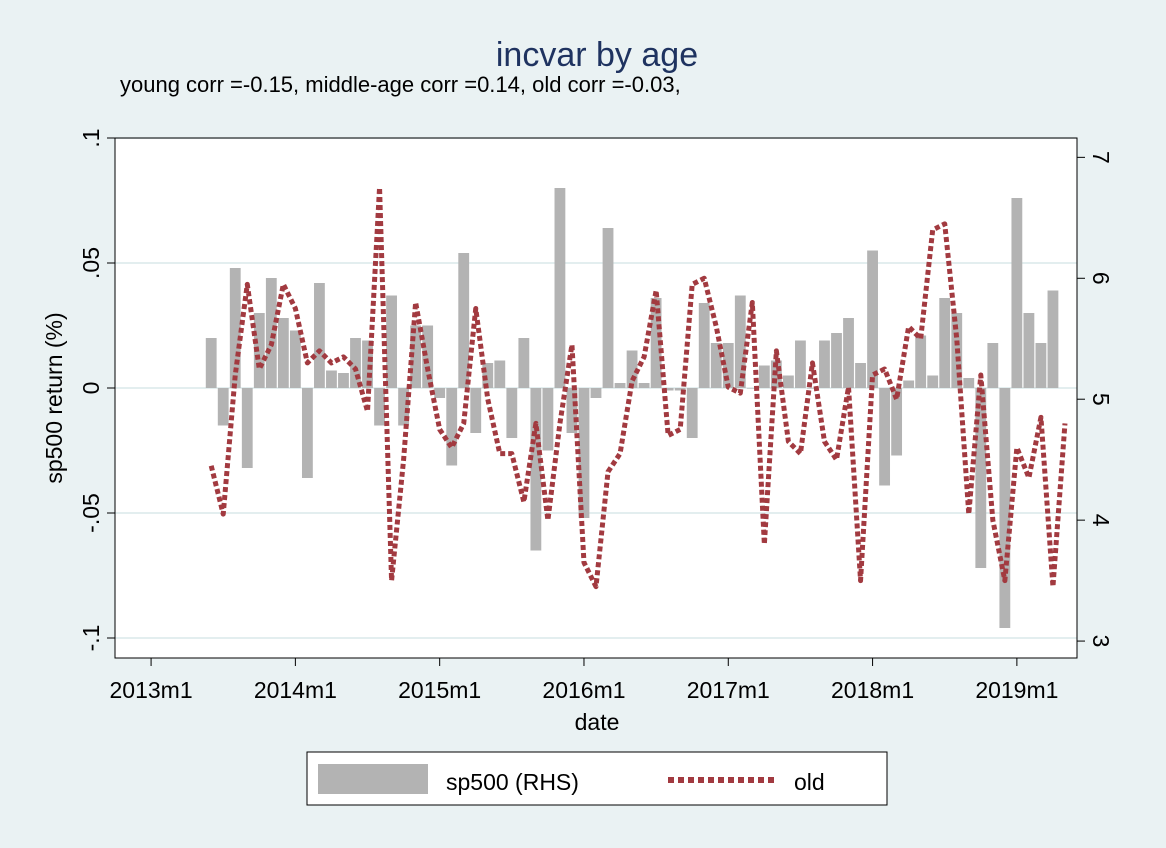  I want to click on x-tick-label: 2014m1, so click(295, 690).